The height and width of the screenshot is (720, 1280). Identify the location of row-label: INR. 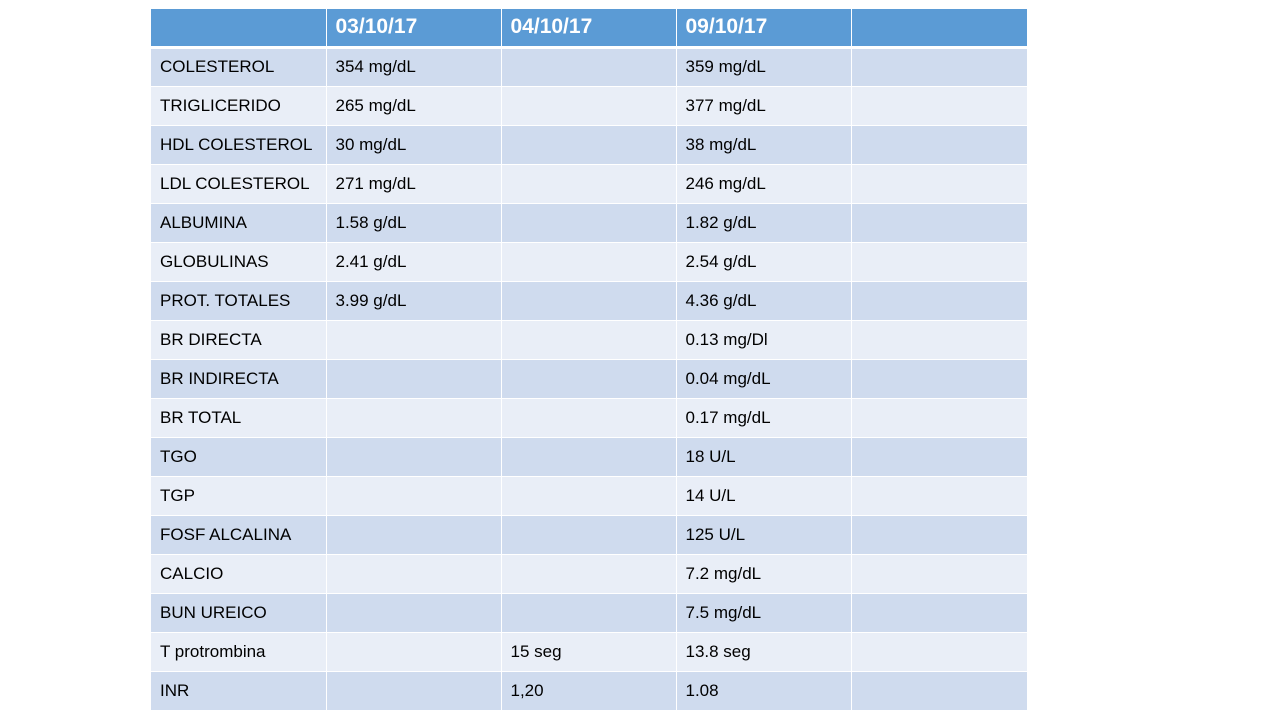
(239, 691).